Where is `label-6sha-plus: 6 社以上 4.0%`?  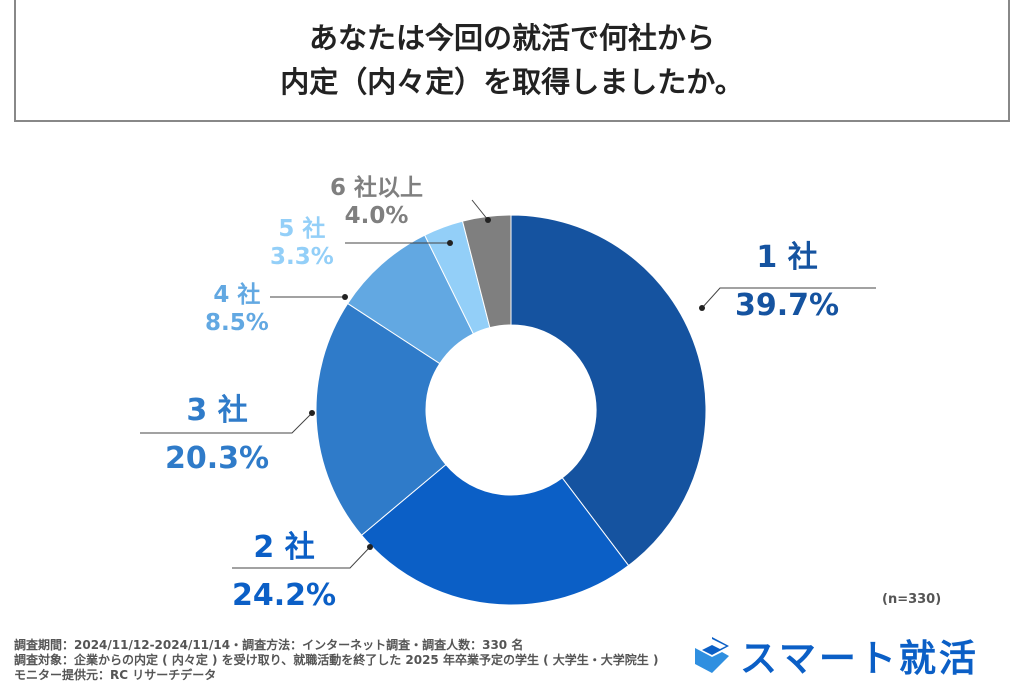 label-6sha-plus: 6 社以上 4.0% is located at coordinates (377, 202).